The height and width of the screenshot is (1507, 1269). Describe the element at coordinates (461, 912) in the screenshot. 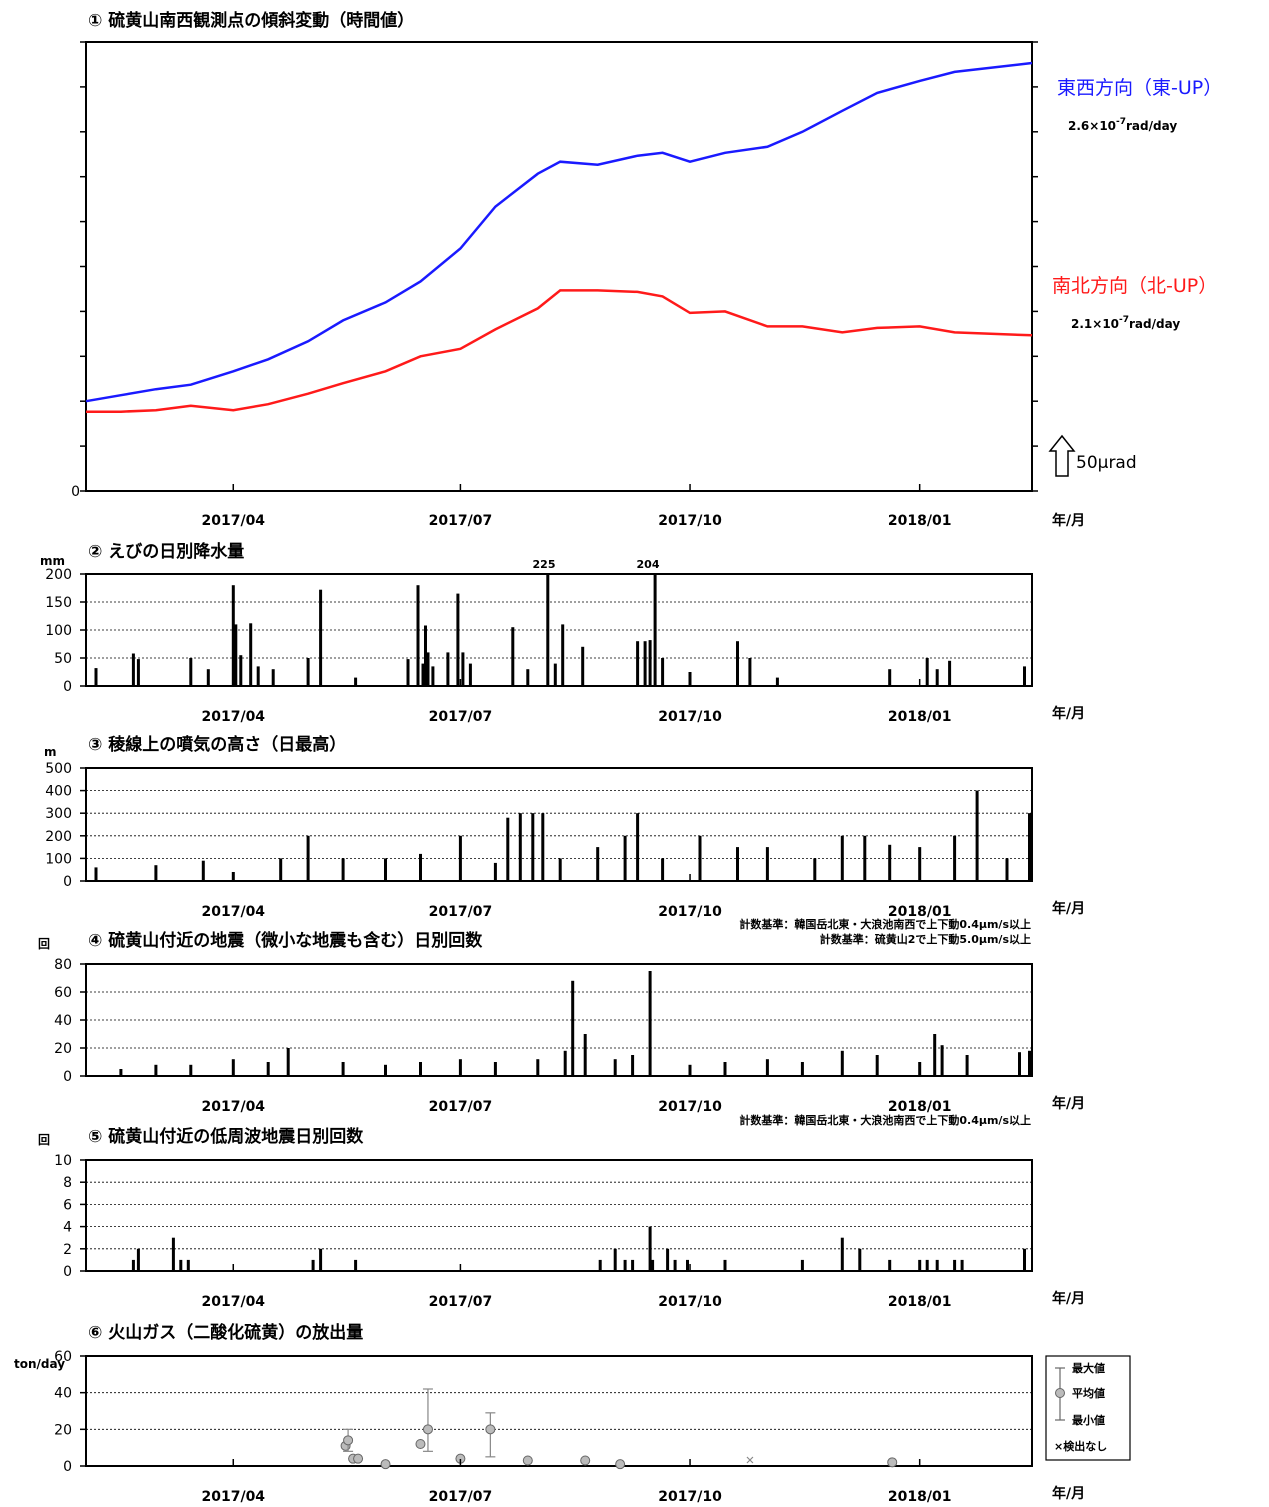

I see `plume-x-label: 2017/07` at that location.